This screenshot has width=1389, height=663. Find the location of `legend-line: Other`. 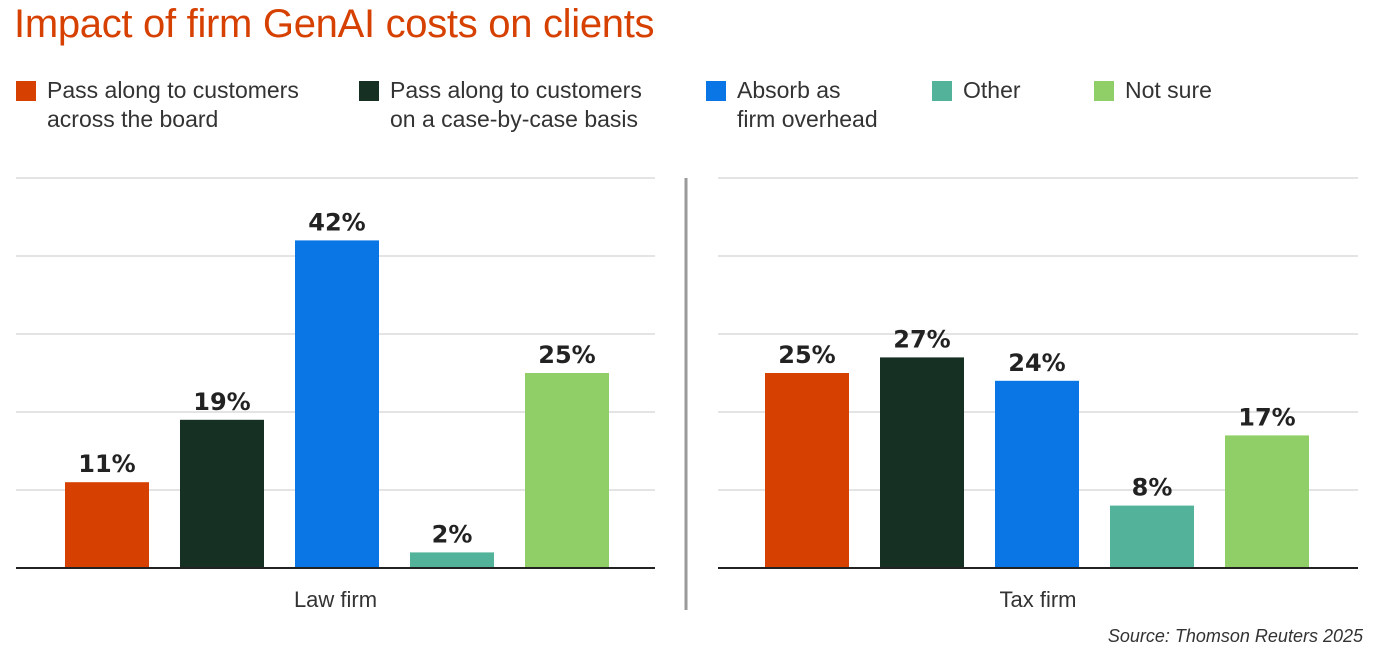

legend-line: Other is located at coordinates (992, 90).